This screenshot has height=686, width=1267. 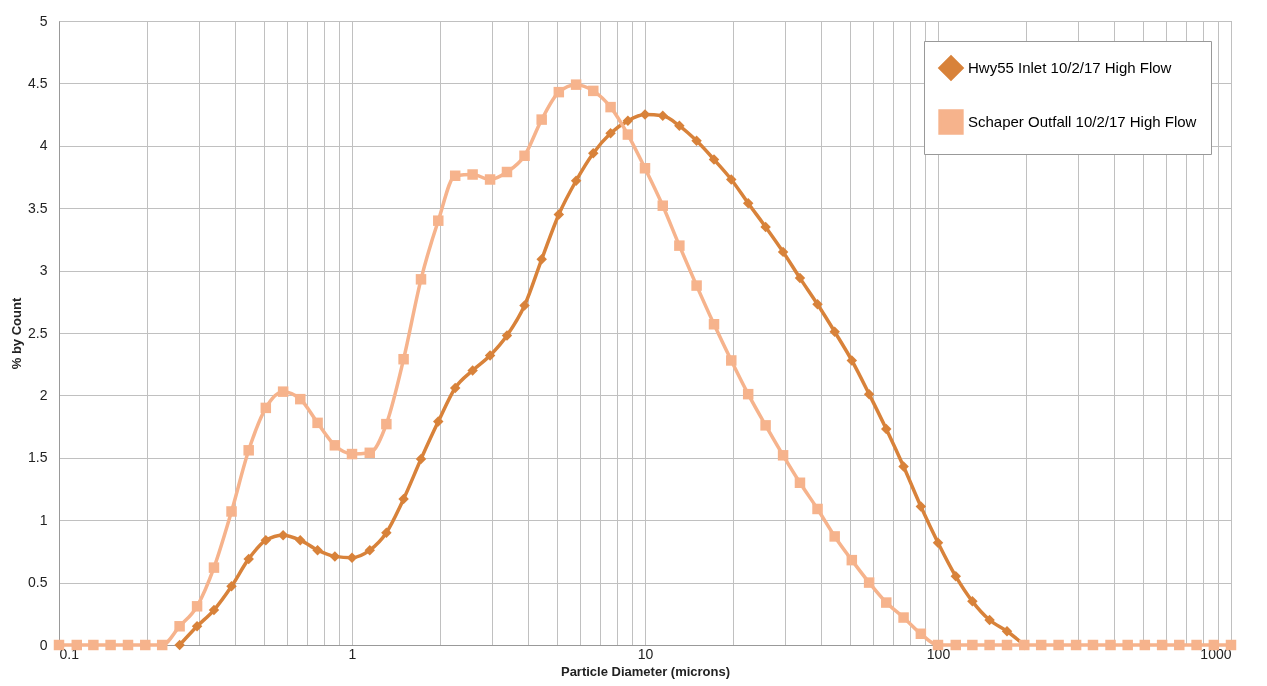 What do you see at coordinates (645, 671) in the screenshot?
I see `x-axis-title: Particle Diameter (microns)` at bounding box center [645, 671].